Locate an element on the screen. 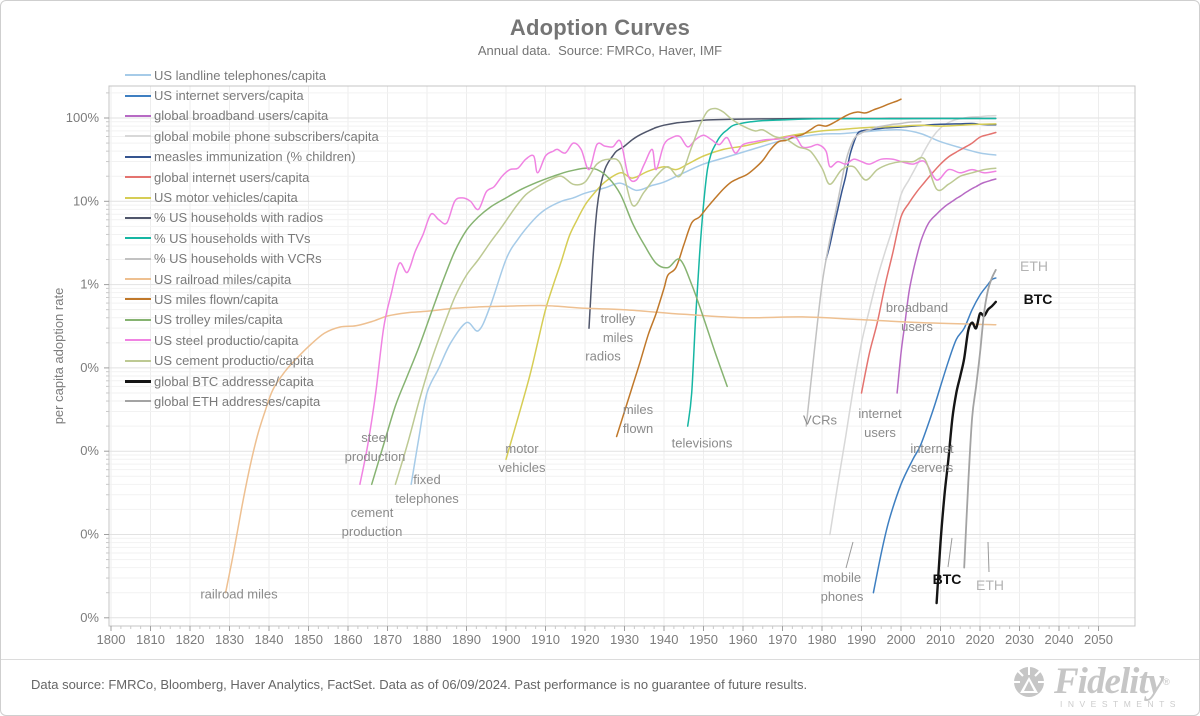 The width and height of the screenshot is (1200, 716). legend-item-global-btc-addresse-capita: global BTC addresse/capita is located at coordinates (252, 381).